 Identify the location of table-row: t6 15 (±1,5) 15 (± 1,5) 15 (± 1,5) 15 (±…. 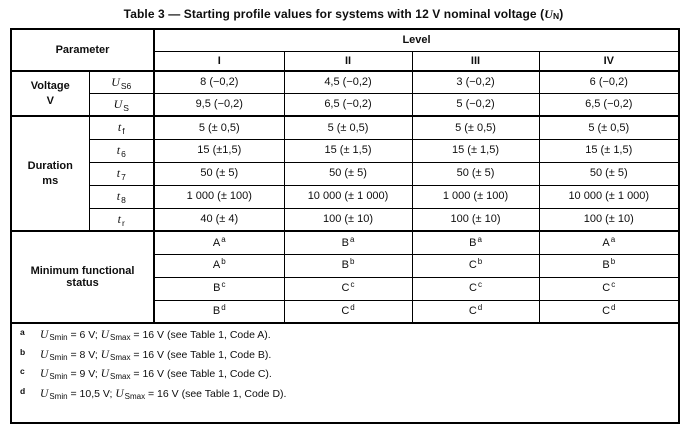
(345, 150).